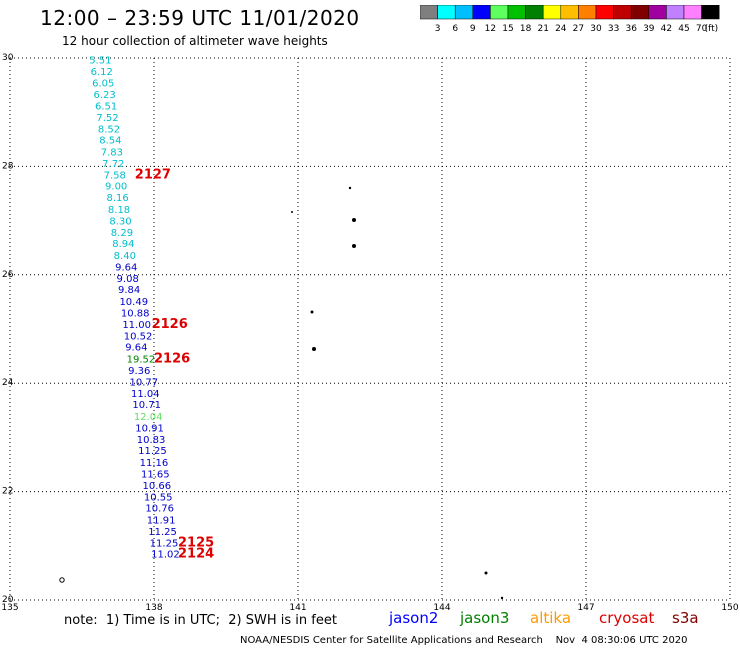 The image size is (740, 650). Describe the element at coordinates (154, 463) in the screenshot. I see `wave-height-value: 11.16` at that location.